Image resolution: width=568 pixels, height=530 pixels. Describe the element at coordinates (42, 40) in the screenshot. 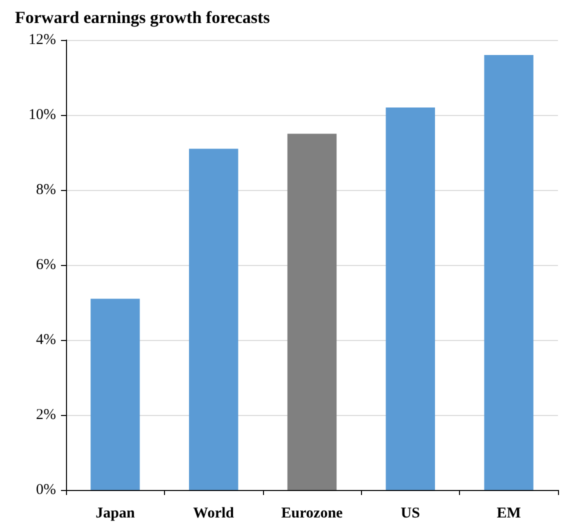

I see `y-tick-label: 12%` at that location.